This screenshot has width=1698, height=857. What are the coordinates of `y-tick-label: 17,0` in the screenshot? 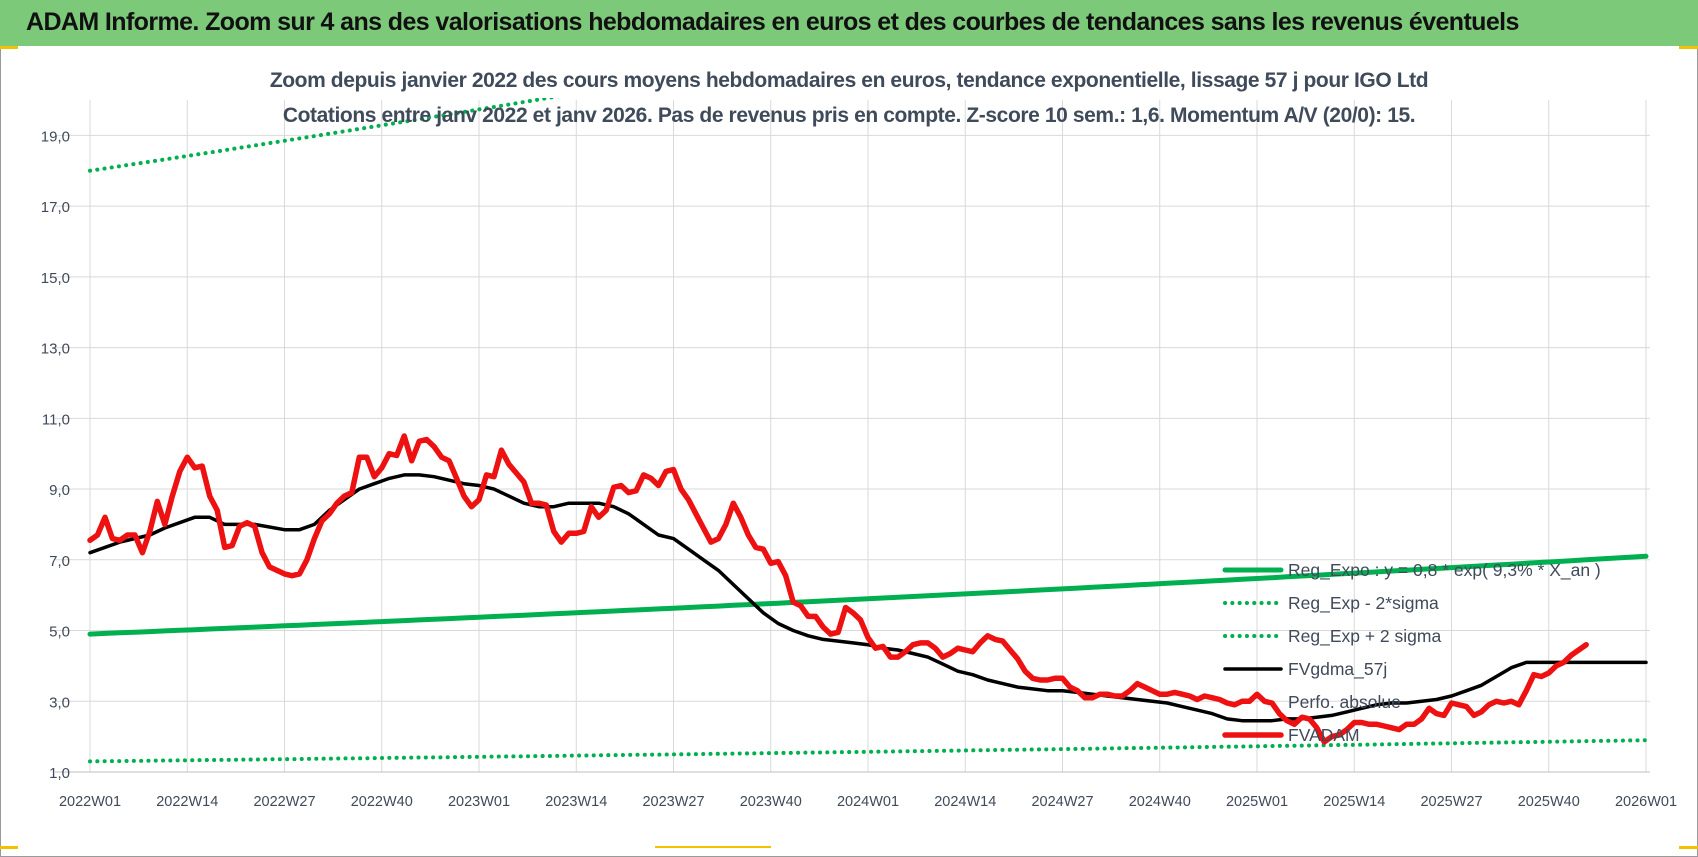 It's located at (55, 207).